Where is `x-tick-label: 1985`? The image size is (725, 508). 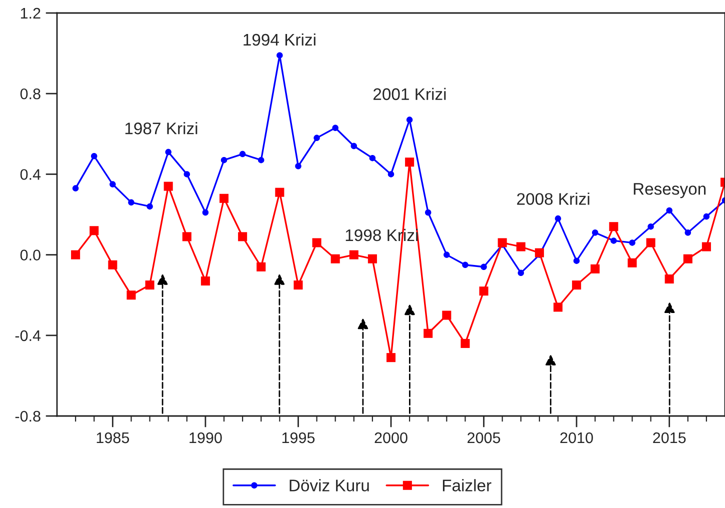 x-tick-label: 1985 is located at coordinates (113, 438).